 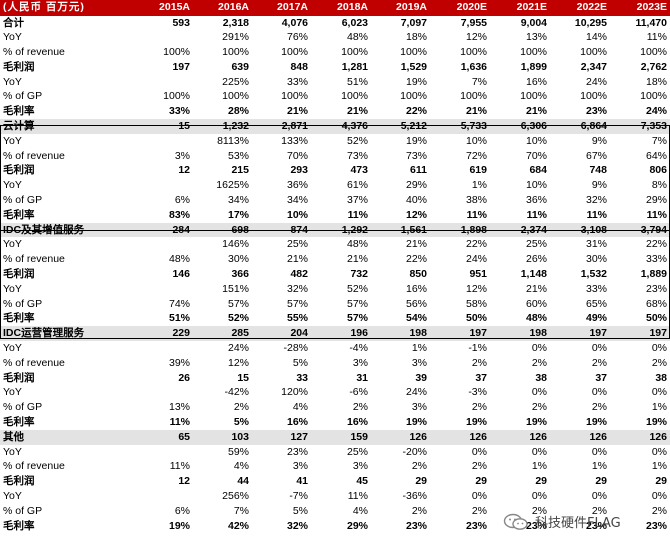 What do you see at coordinates (416, 303) in the screenshot?
I see `table-cell: 56%` at bounding box center [416, 303].